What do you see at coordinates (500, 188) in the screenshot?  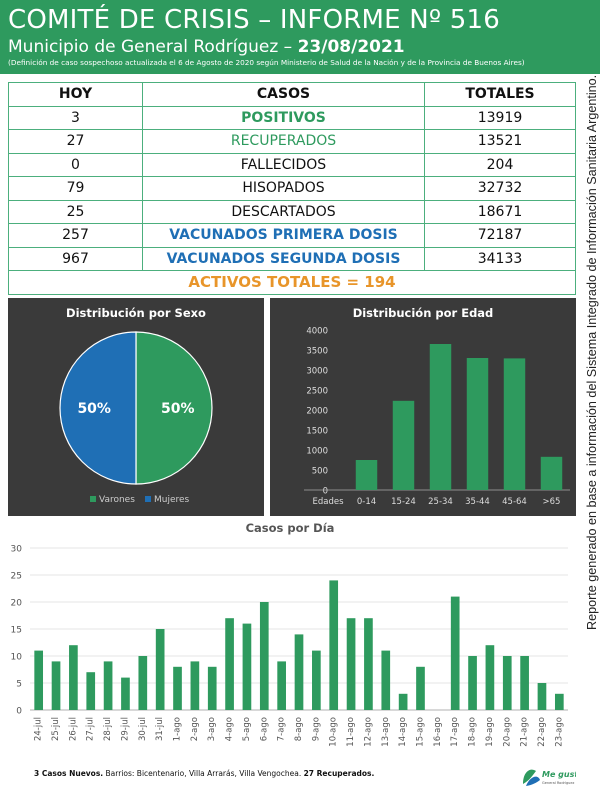 I see `total-cell: 32732` at bounding box center [500, 188].